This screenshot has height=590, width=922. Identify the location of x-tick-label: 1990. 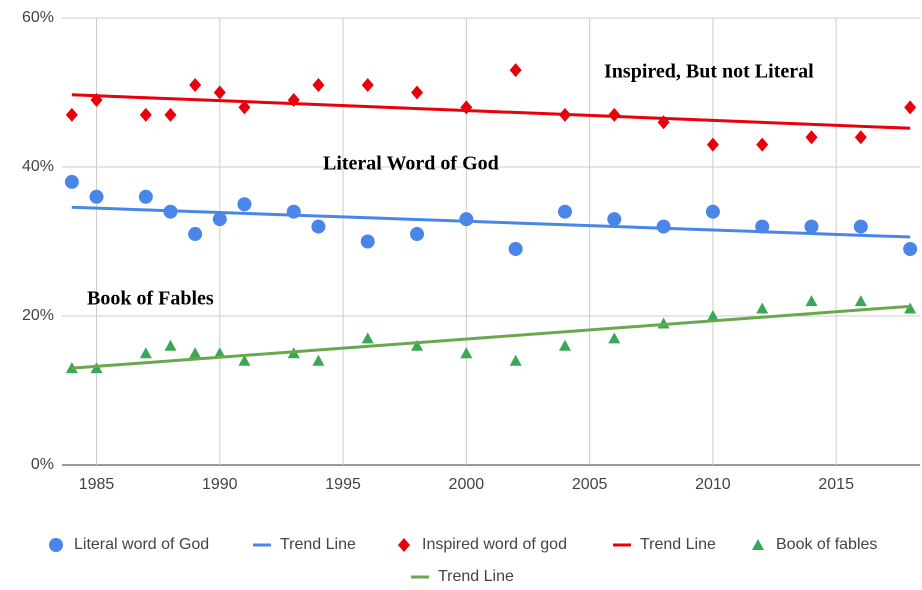
(220, 484).